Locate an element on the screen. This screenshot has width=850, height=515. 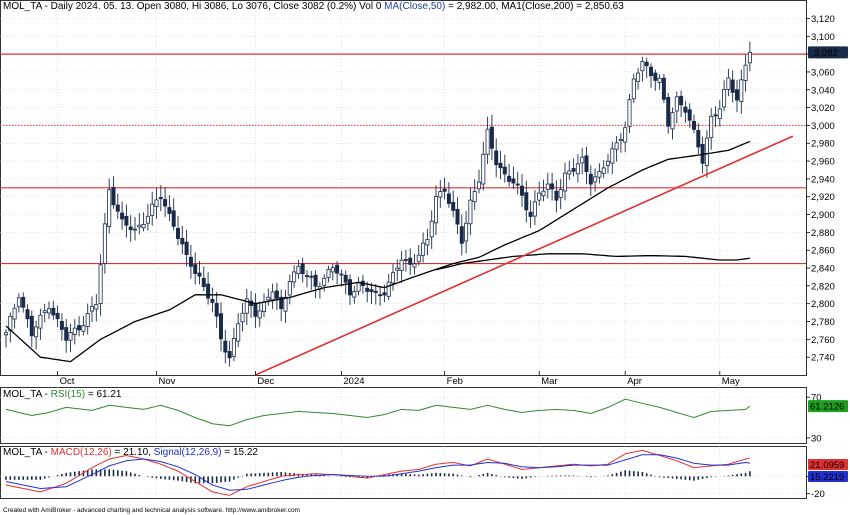
panel-frame is located at coordinates (403, 415).